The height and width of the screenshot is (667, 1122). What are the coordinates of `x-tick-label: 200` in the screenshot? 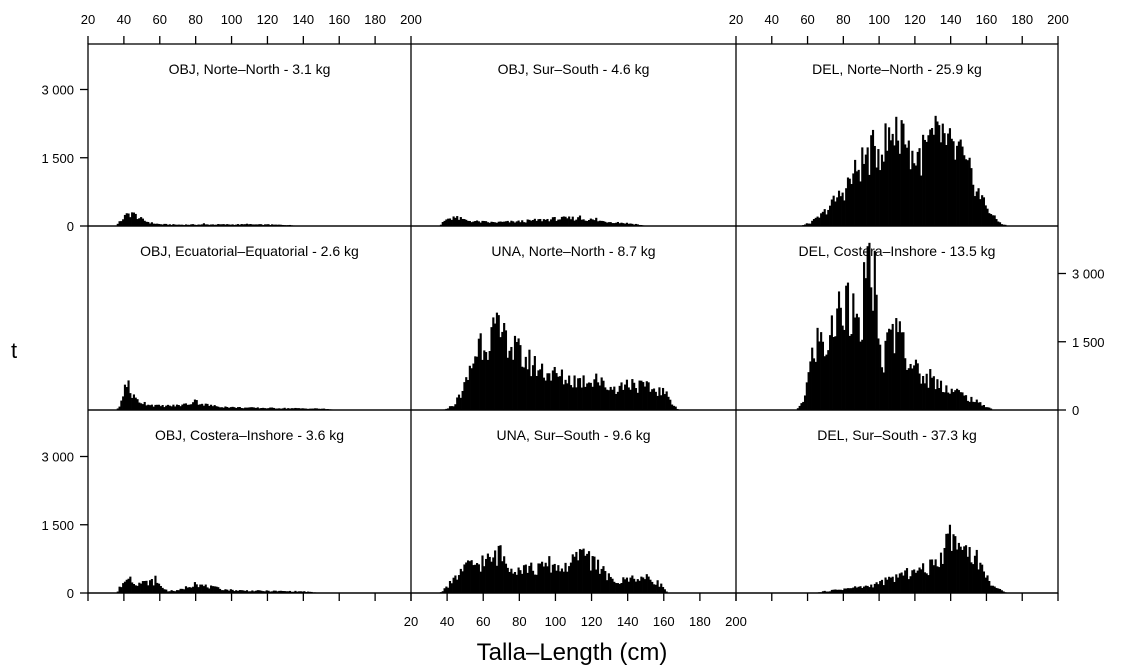 It's located at (736, 621).